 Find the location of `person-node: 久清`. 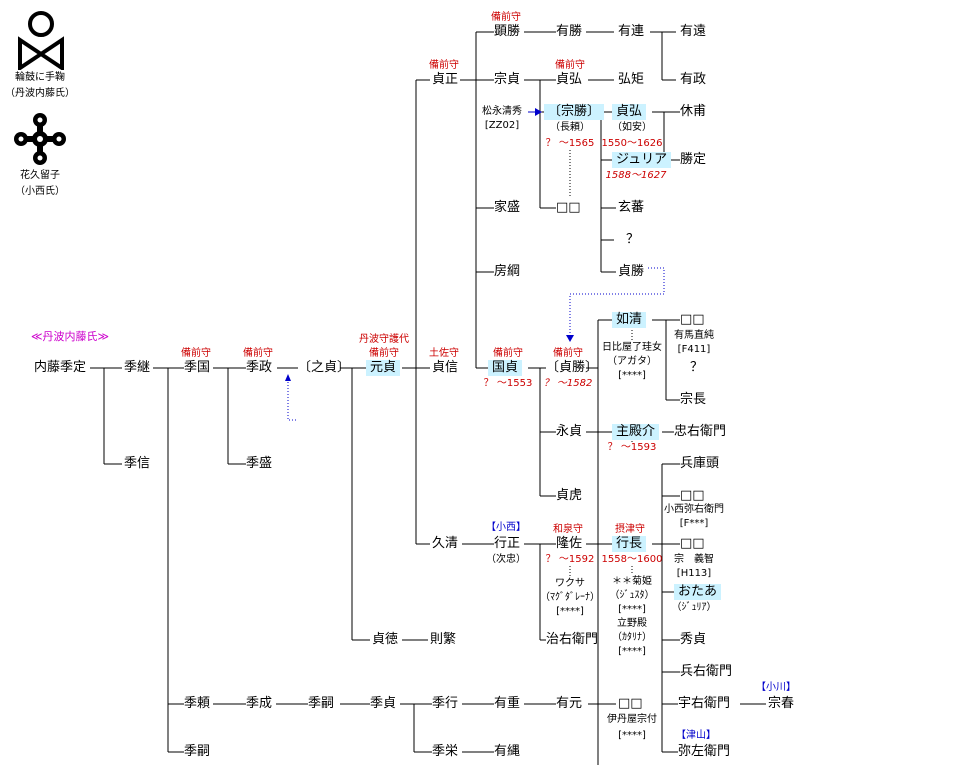

person-node: 久清 is located at coordinates (445, 543).